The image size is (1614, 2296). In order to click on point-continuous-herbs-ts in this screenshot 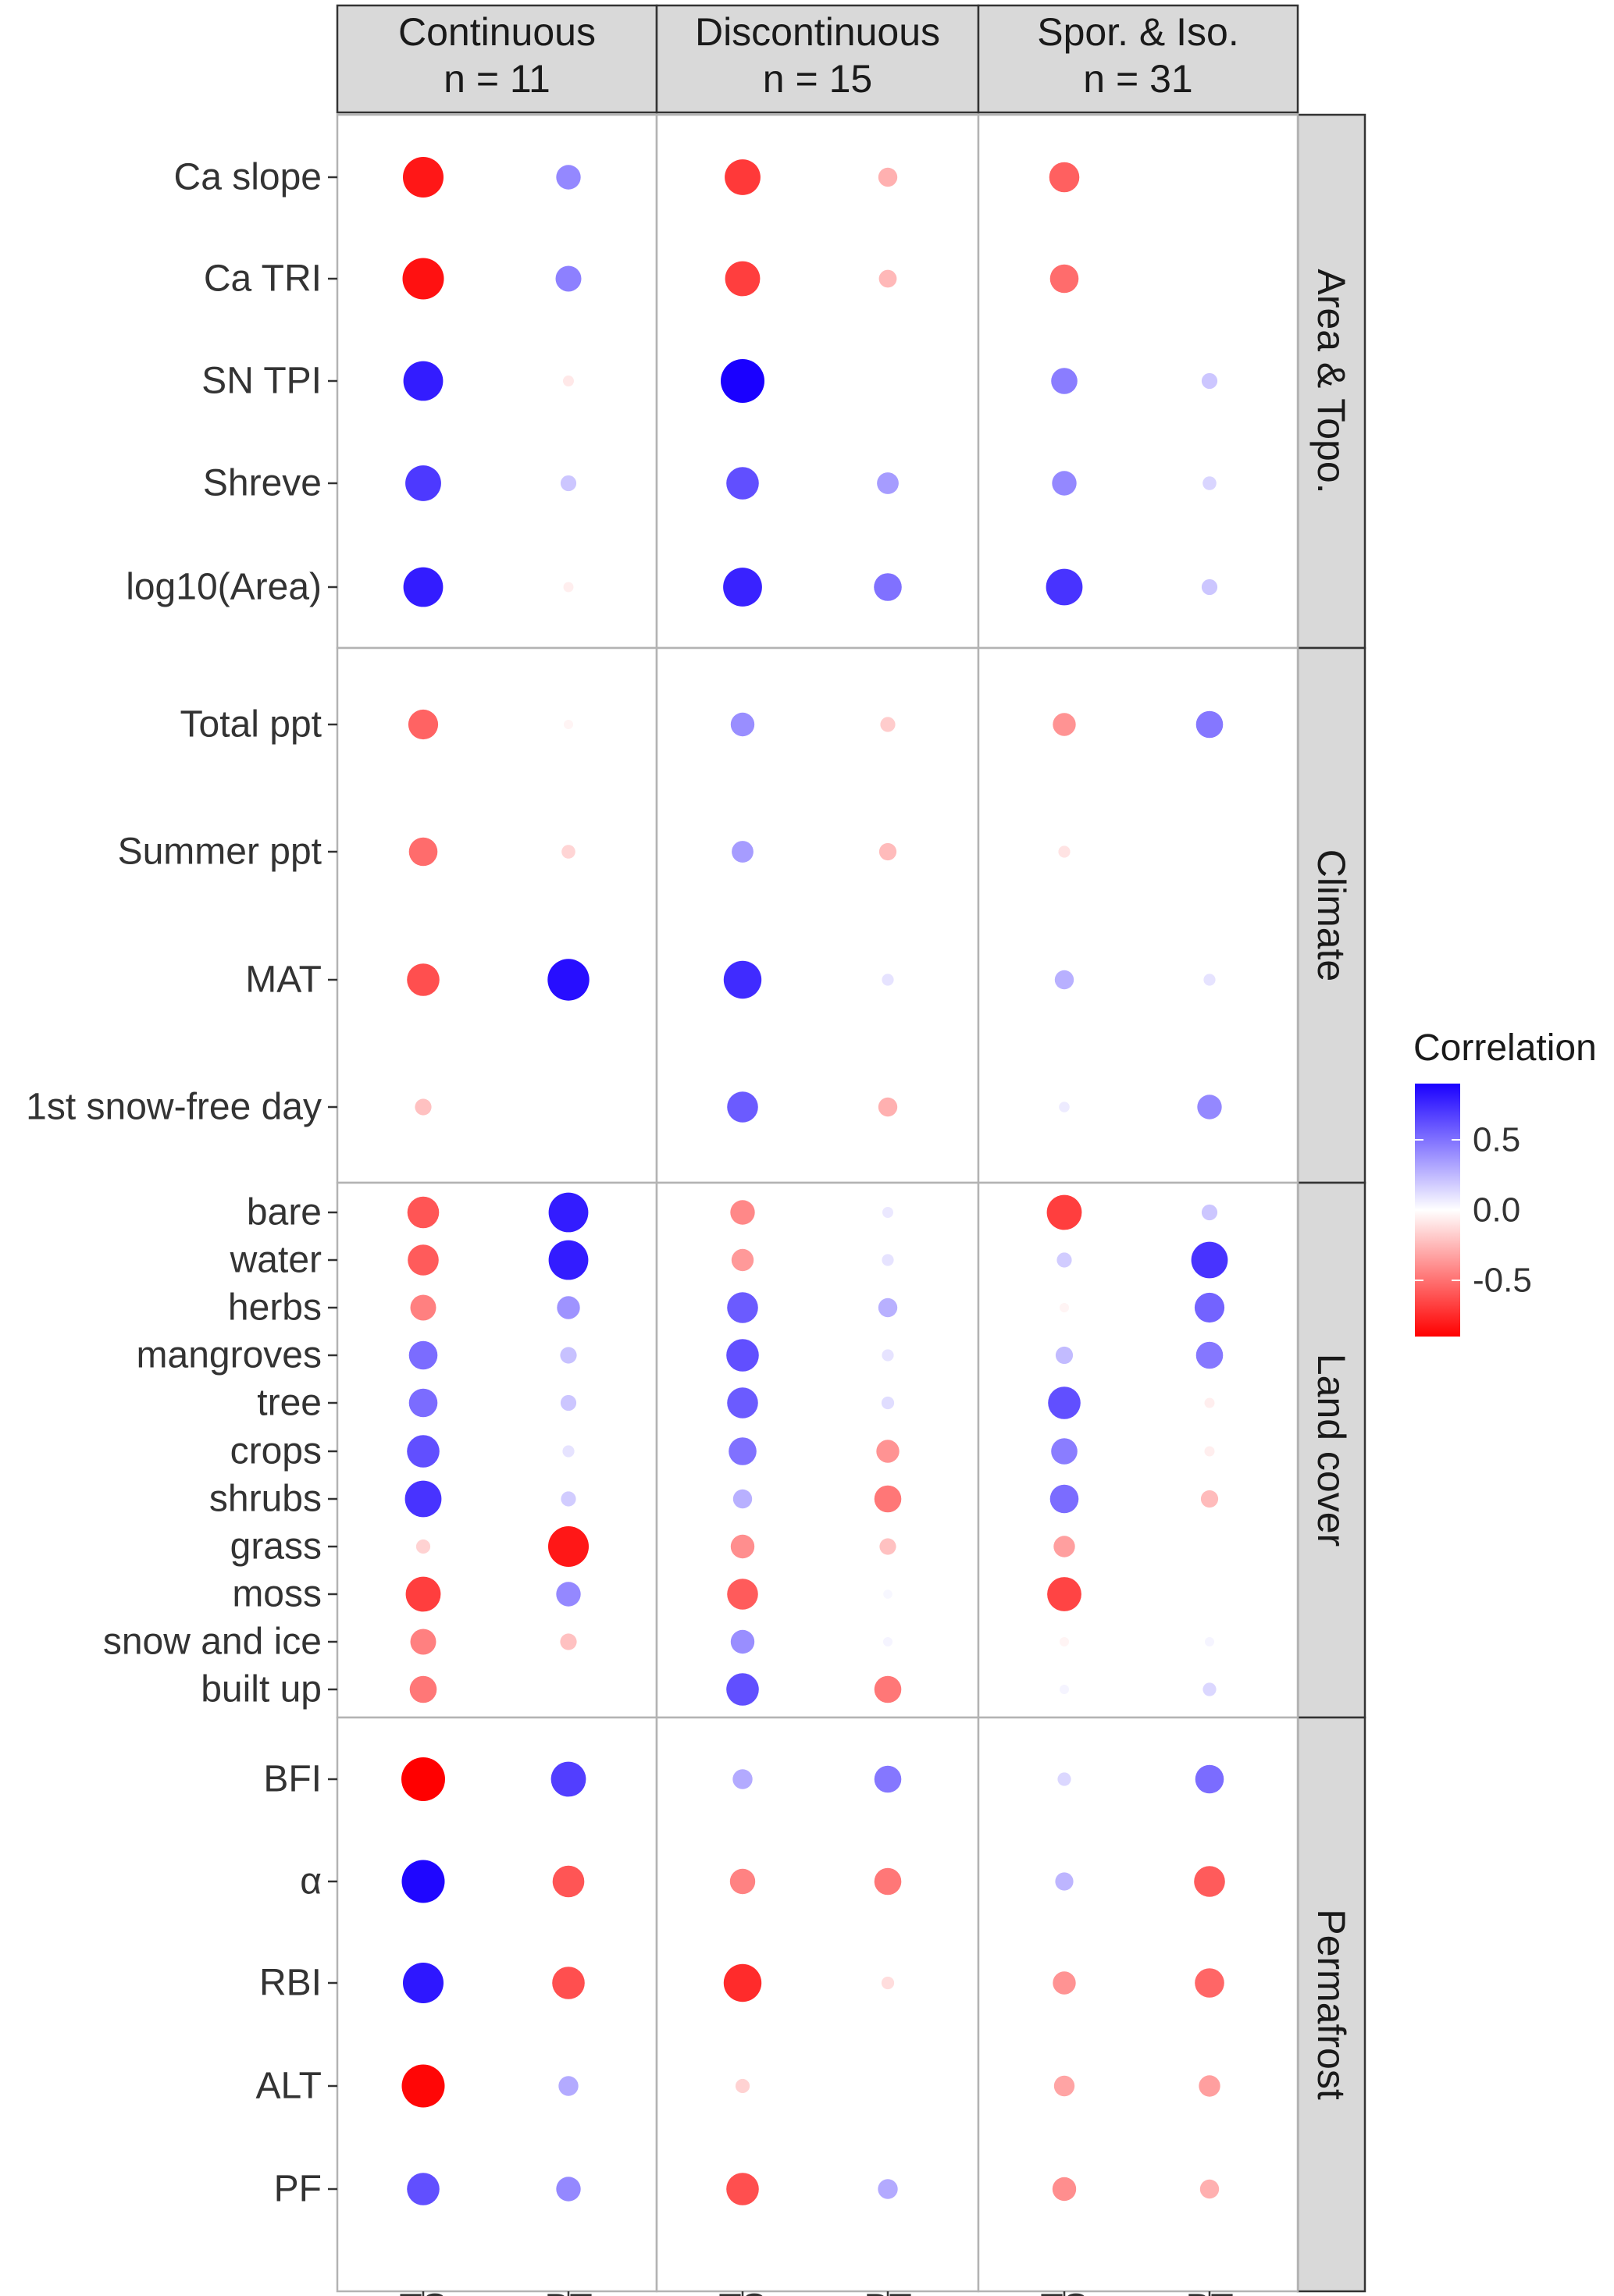, I will do `click(423, 1307)`.